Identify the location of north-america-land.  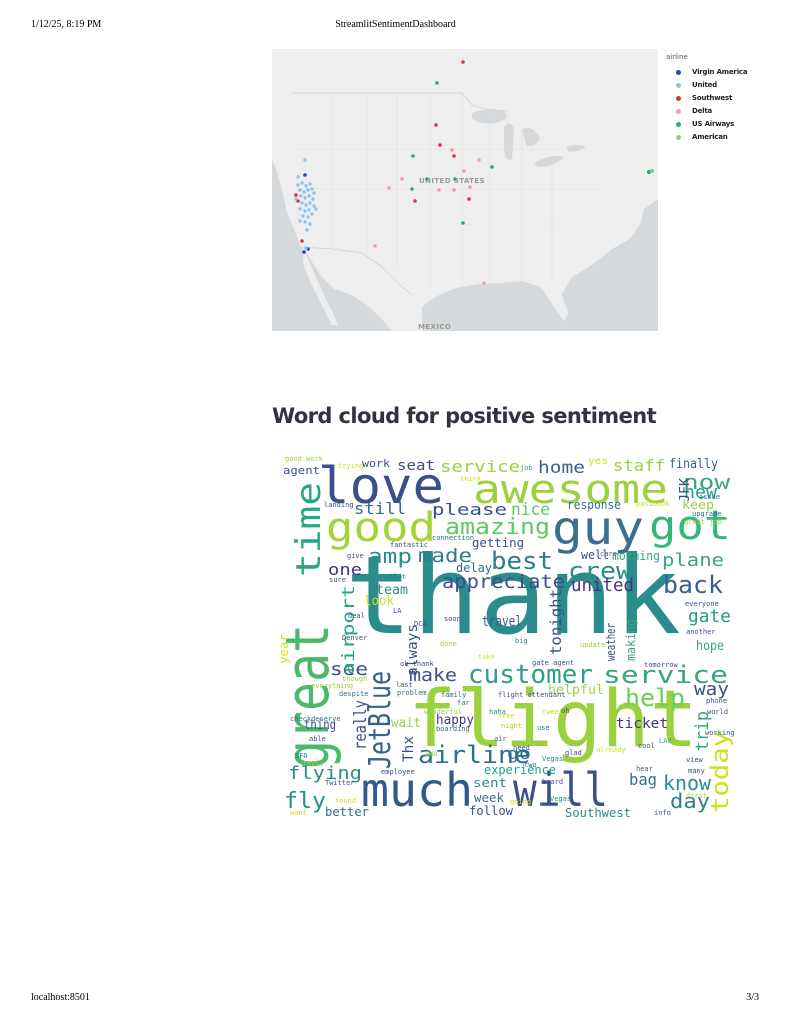
(465, 190).